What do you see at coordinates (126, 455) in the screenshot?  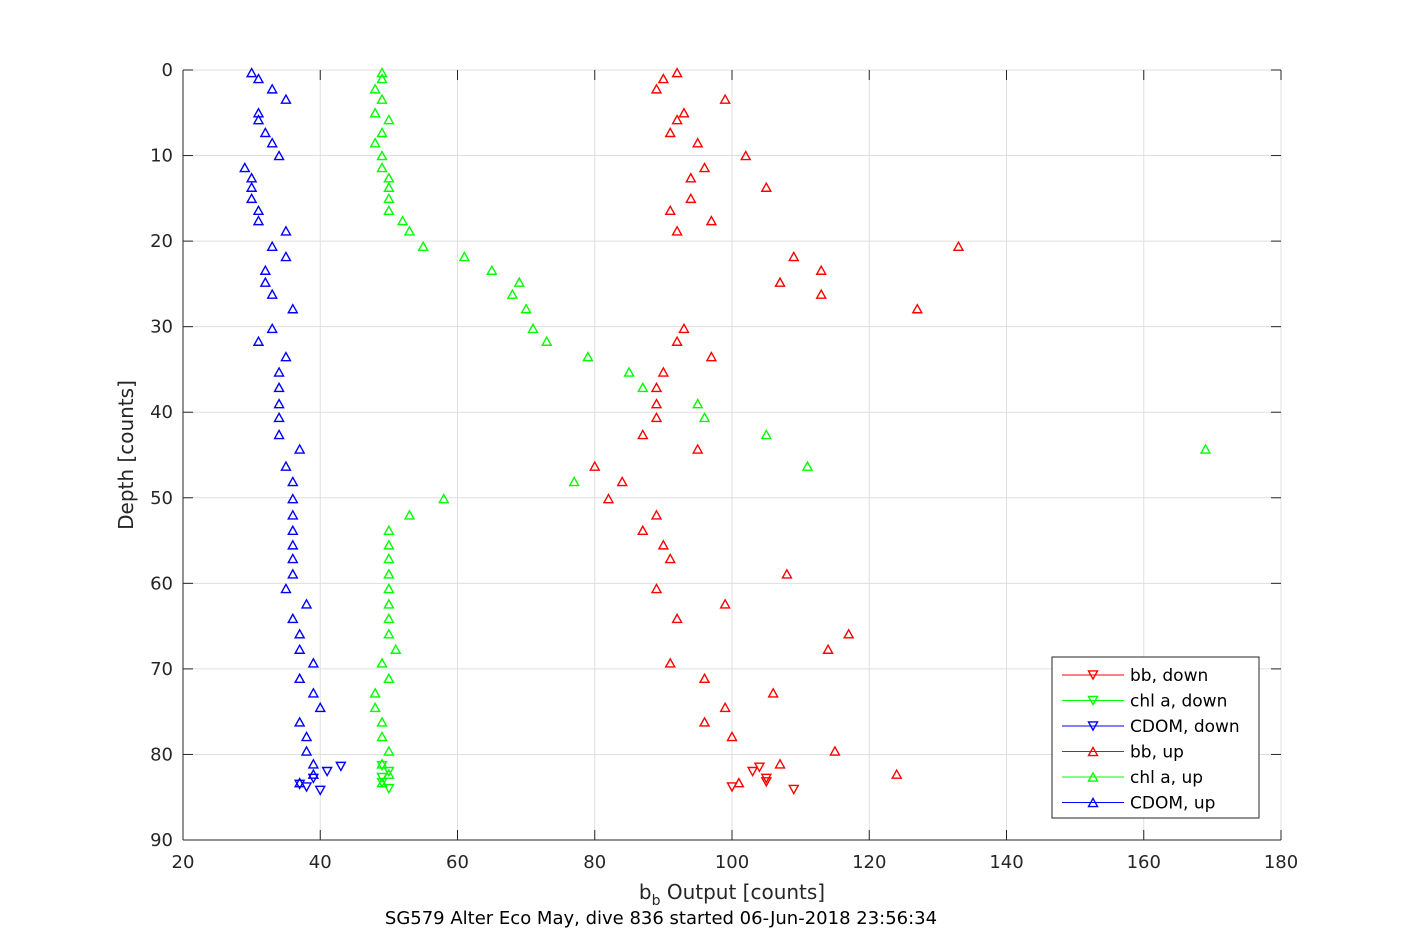 I see `y-axis-label: Depth [counts]` at bounding box center [126, 455].